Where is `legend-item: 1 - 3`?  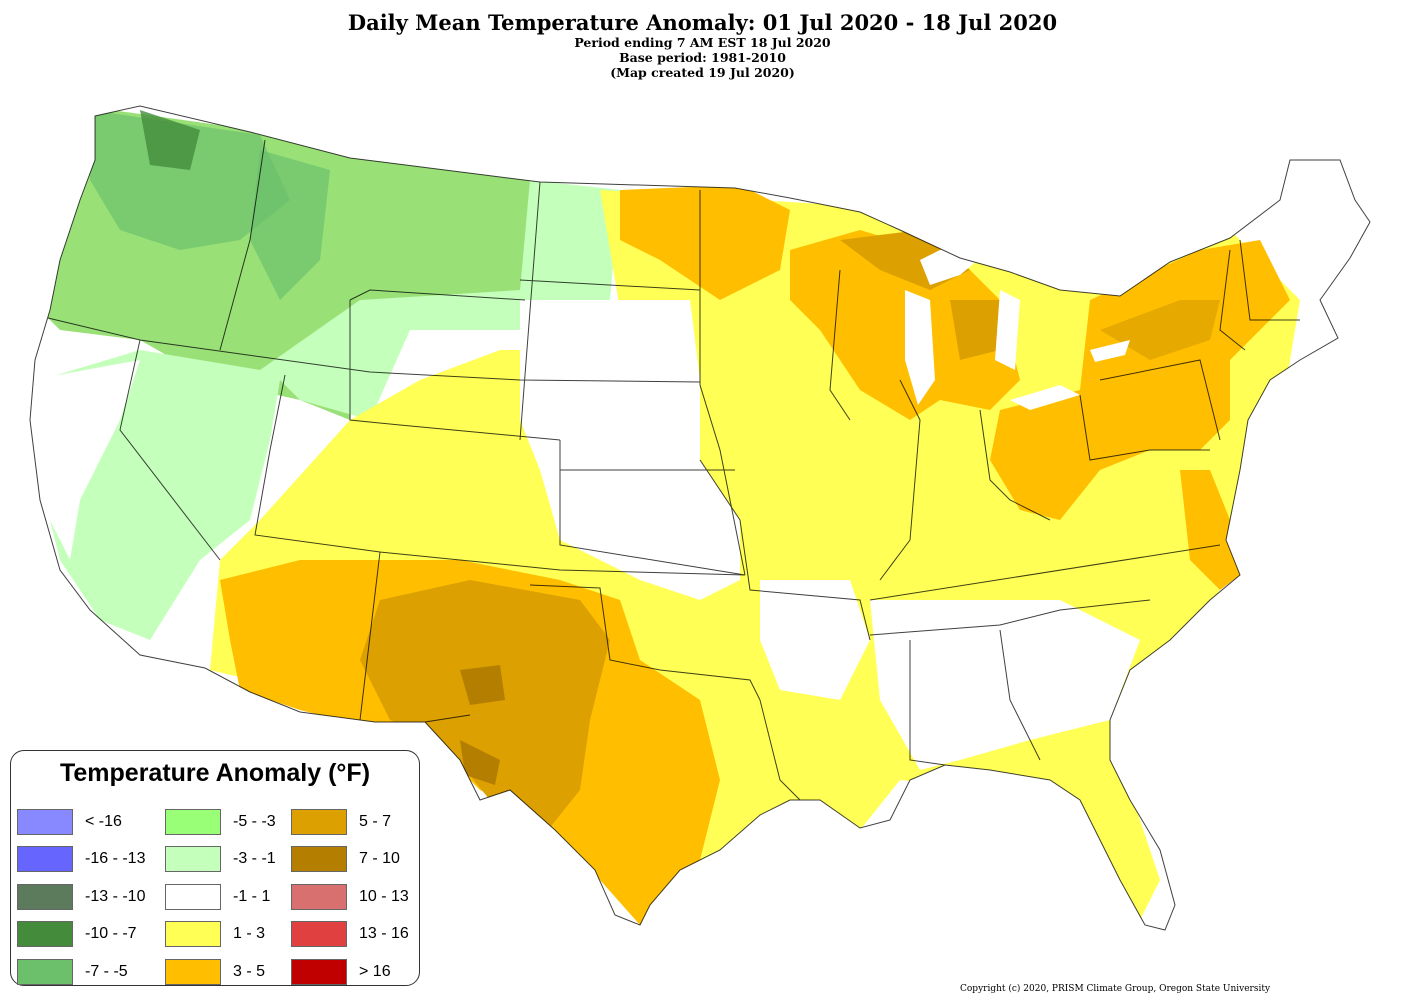 legend-item: 1 - 3 is located at coordinates (220, 935).